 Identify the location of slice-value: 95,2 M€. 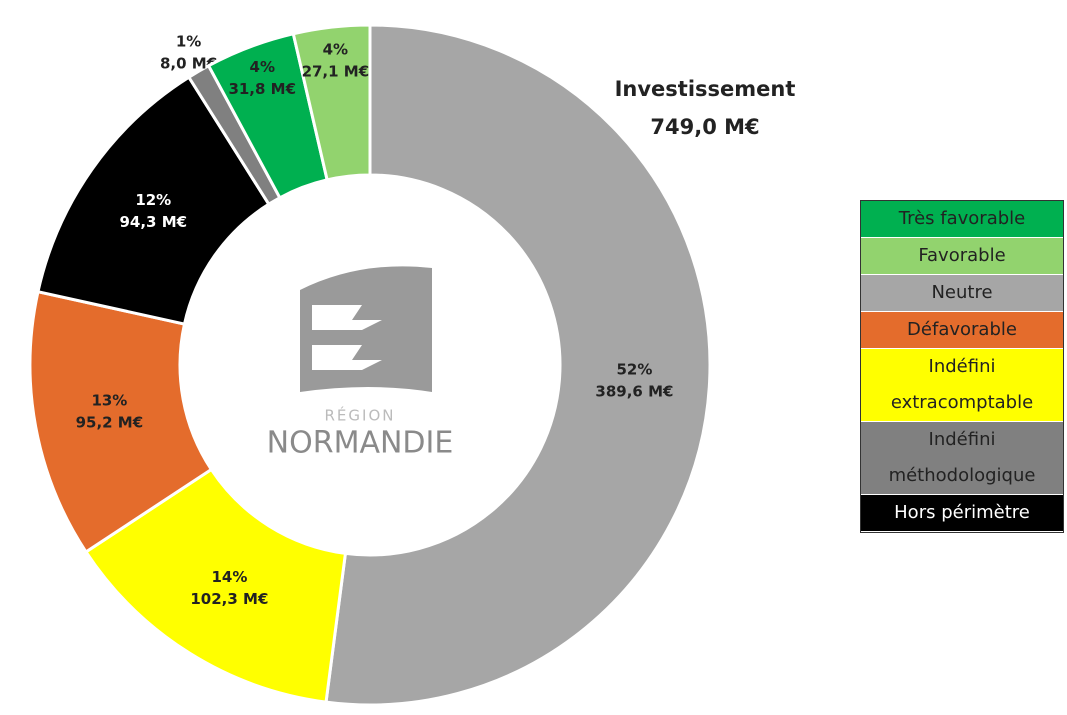
(110, 423).